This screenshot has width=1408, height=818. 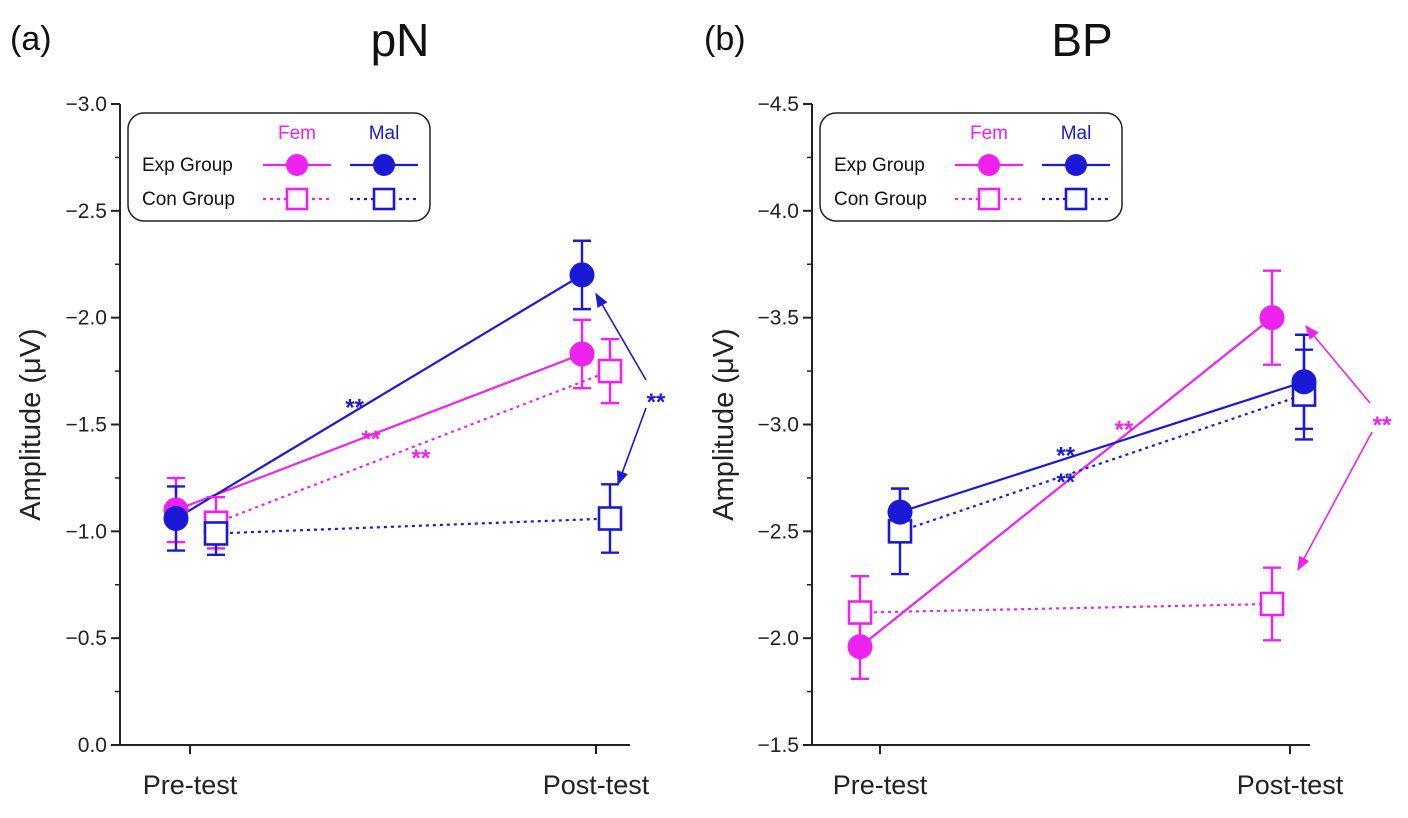 What do you see at coordinates (92, 745) in the screenshot?
I see `y-tick-label: 0.0` at bounding box center [92, 745].